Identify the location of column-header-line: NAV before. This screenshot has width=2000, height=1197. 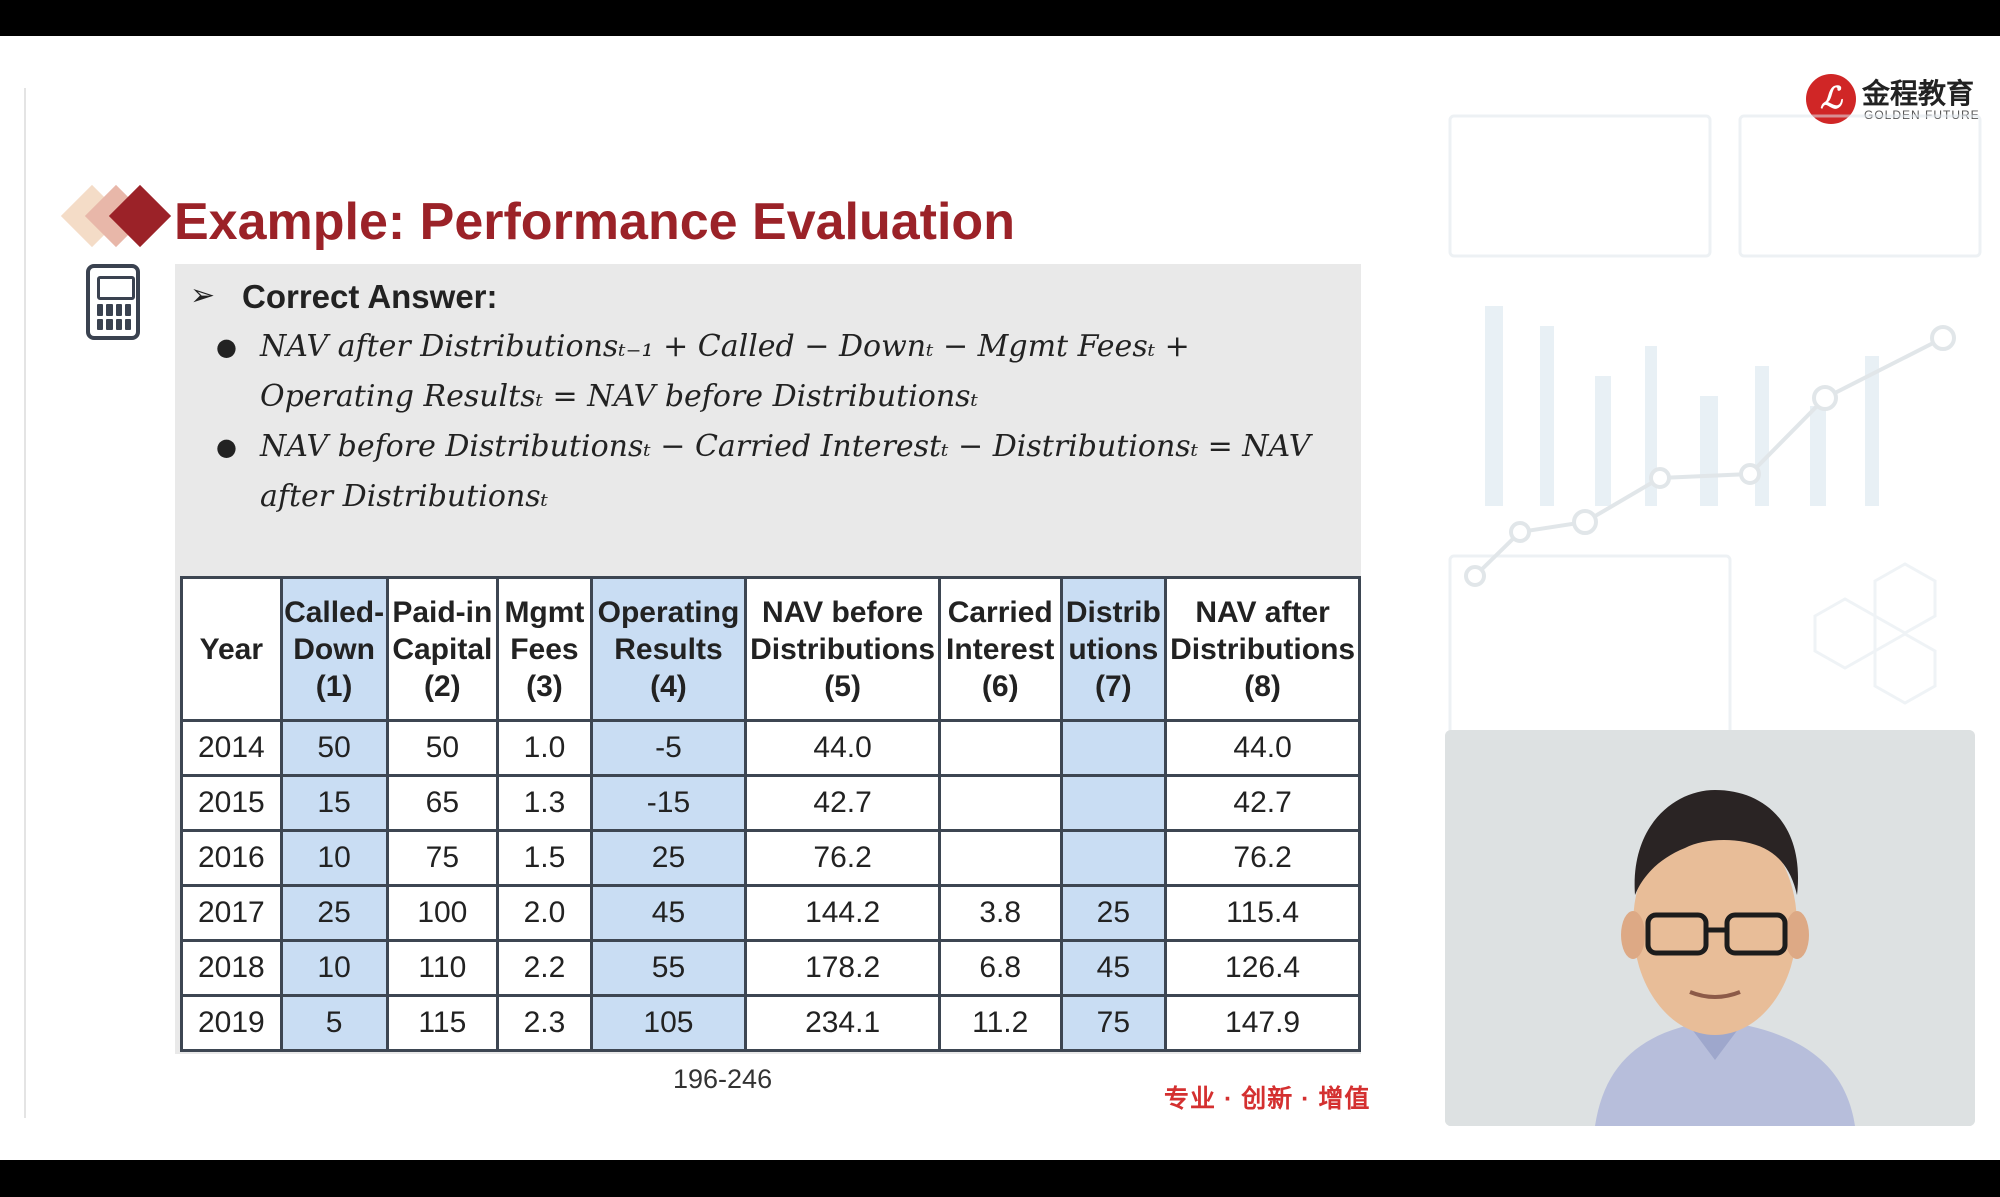
(843, 612).